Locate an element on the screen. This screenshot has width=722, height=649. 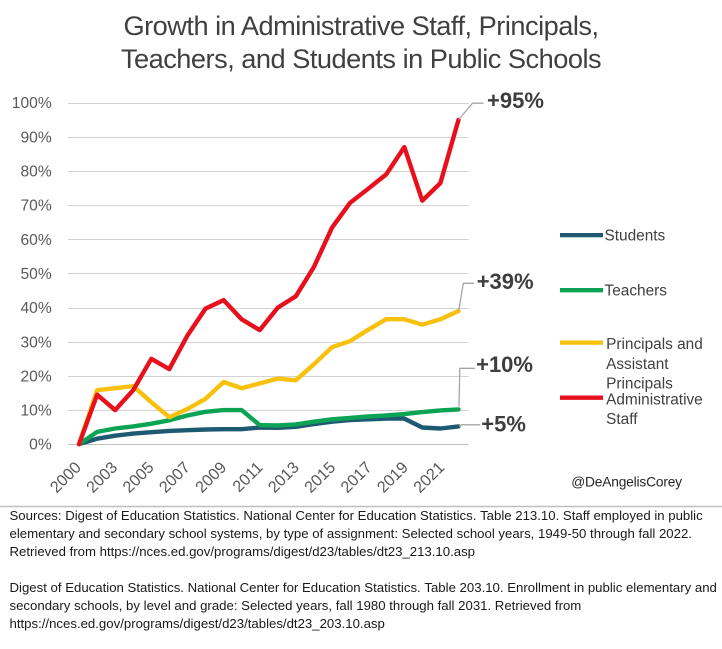
svg-text: Teachers is located at coordinates (636, 290).